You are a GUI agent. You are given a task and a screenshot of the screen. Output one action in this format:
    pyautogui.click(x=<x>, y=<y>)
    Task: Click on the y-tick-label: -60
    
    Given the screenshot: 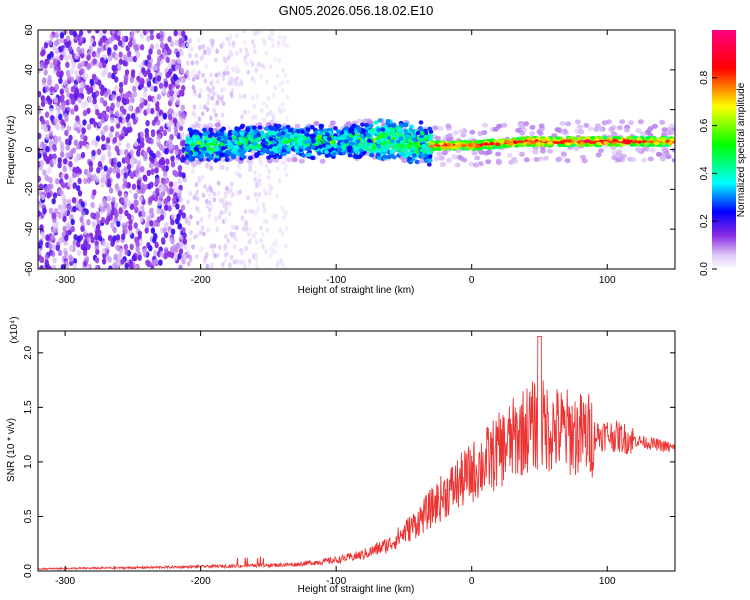 What is the action you would take?
    pyautogui.click(x=29, y=268)
    